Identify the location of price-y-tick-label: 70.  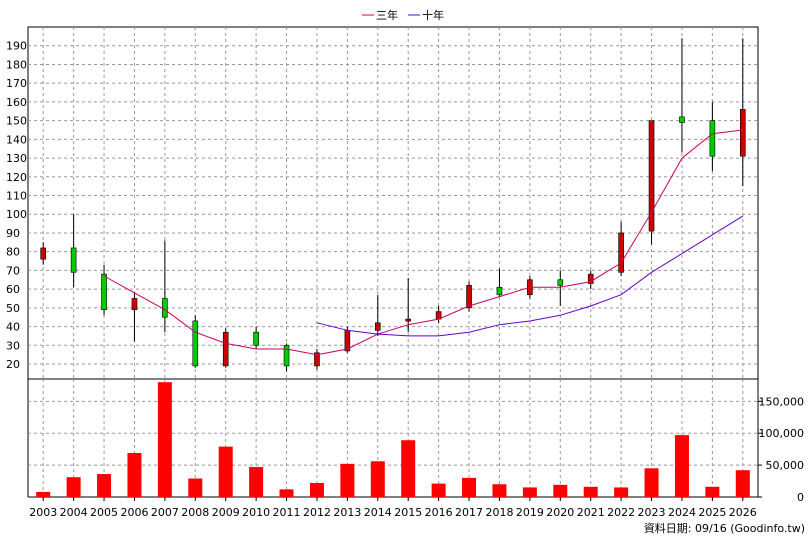
(13, 270).